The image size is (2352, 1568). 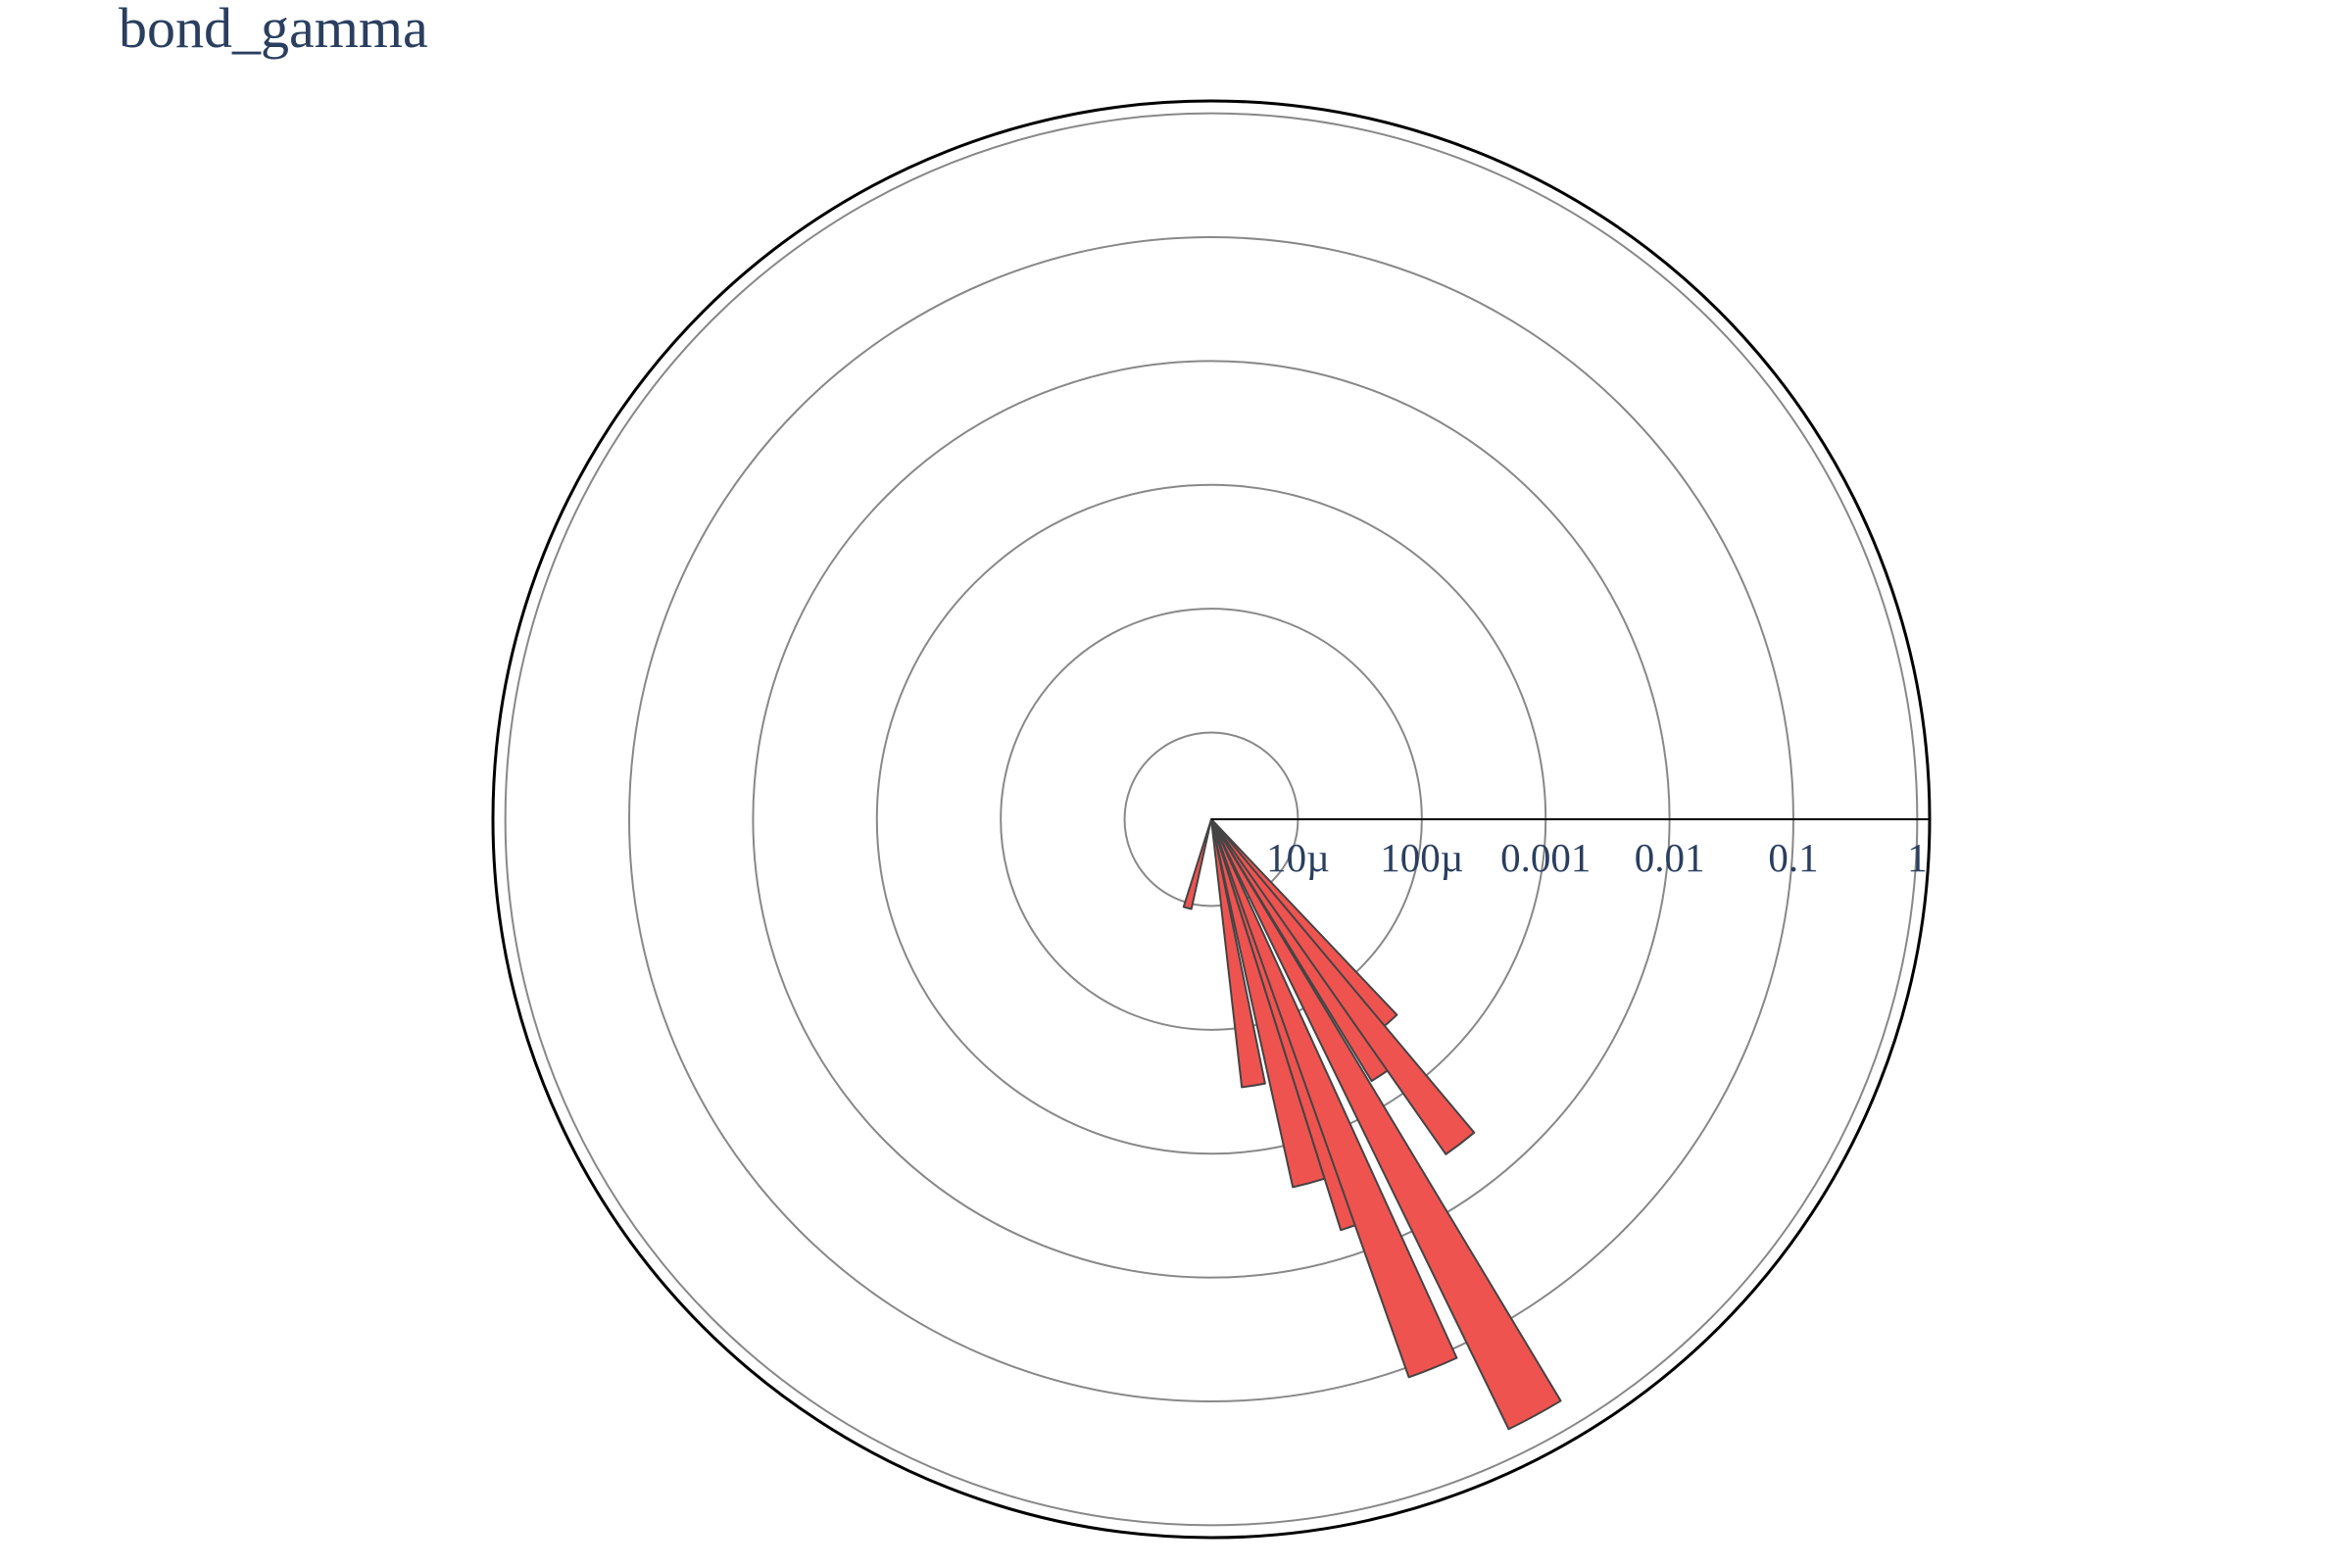 What do you see at coordinates (1670, 857) in the screenshot?
I see `radial-tick-label-3: 0.01` at bounding box center [1670, 857].